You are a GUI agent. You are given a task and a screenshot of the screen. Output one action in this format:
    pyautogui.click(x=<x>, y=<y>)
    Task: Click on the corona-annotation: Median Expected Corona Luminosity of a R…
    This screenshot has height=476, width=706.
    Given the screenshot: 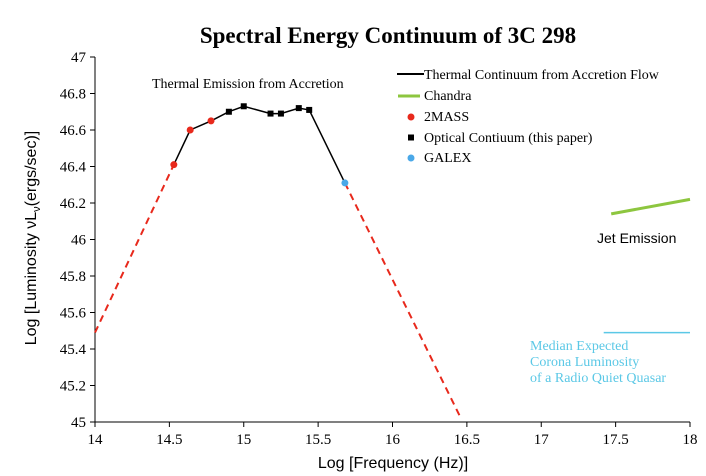 What is the action you would take?
    pyautogui.click(x=598, y=362)
    